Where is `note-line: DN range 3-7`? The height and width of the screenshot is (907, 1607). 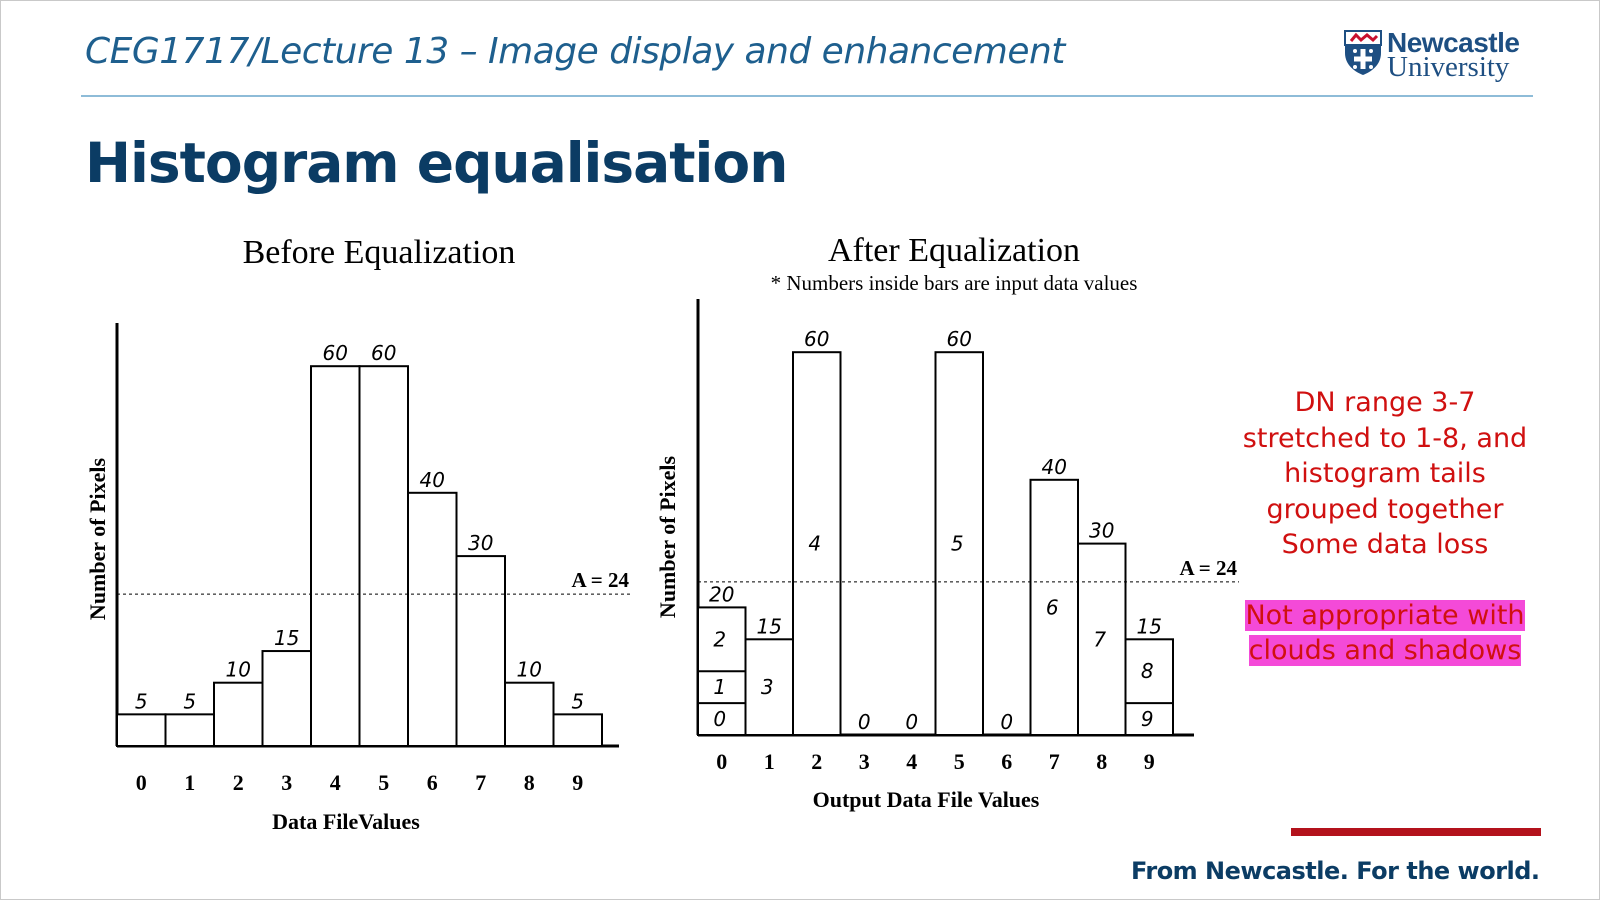 note-line: DN range 3-7 is located at coordinates (1385, 402).